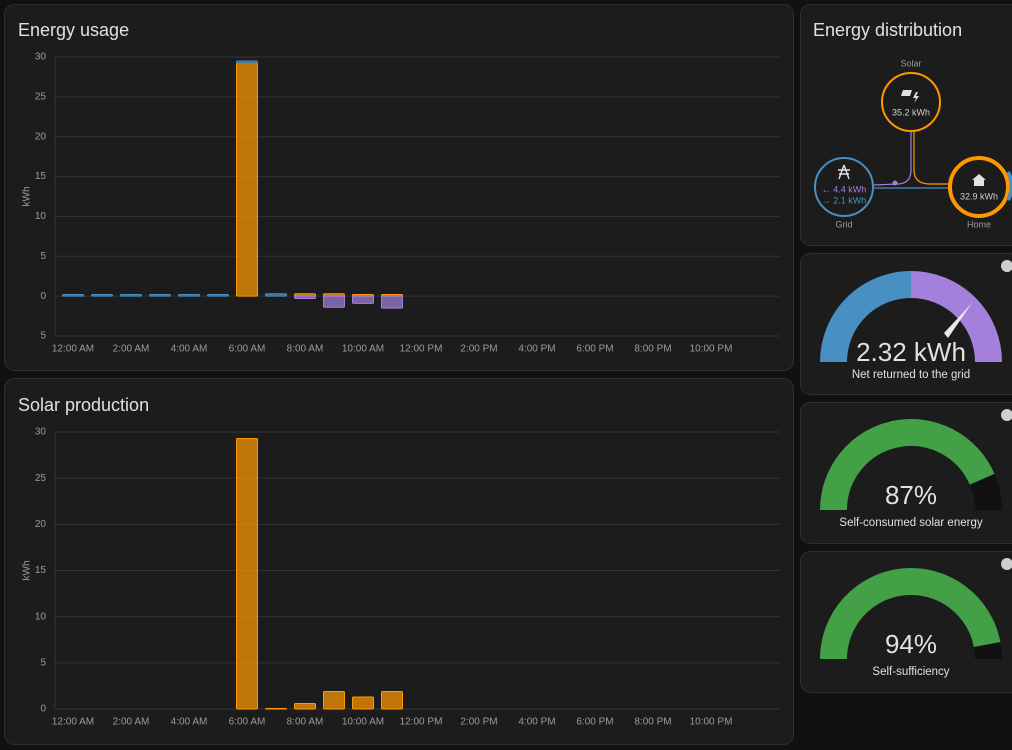  I want to click on home-node, so click(979, 187).